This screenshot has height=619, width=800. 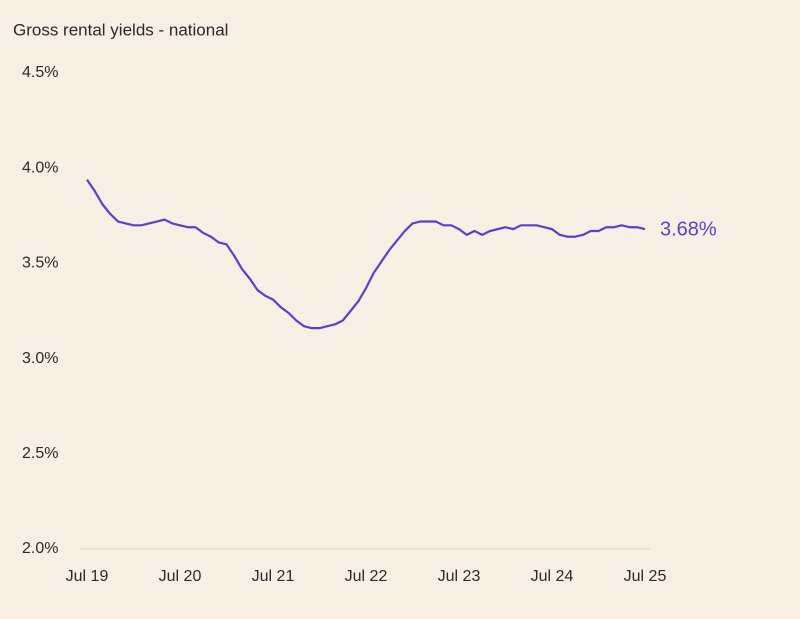 What do you see at coordinates (120, 29) in the screenshot?
I see `chart-title: Gross rental yields - national` at bounding box center [120, 29].